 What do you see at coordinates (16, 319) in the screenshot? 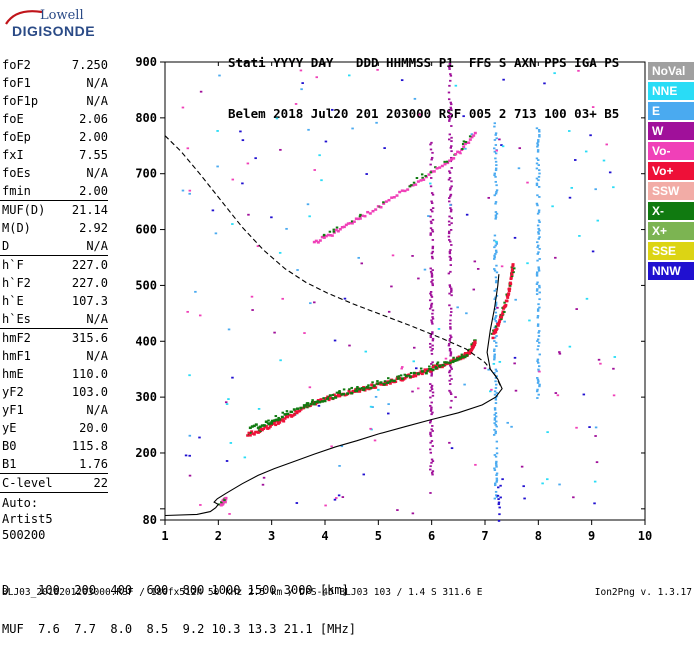
I see `param-name: h`Es` at bounding box center [16, 319].